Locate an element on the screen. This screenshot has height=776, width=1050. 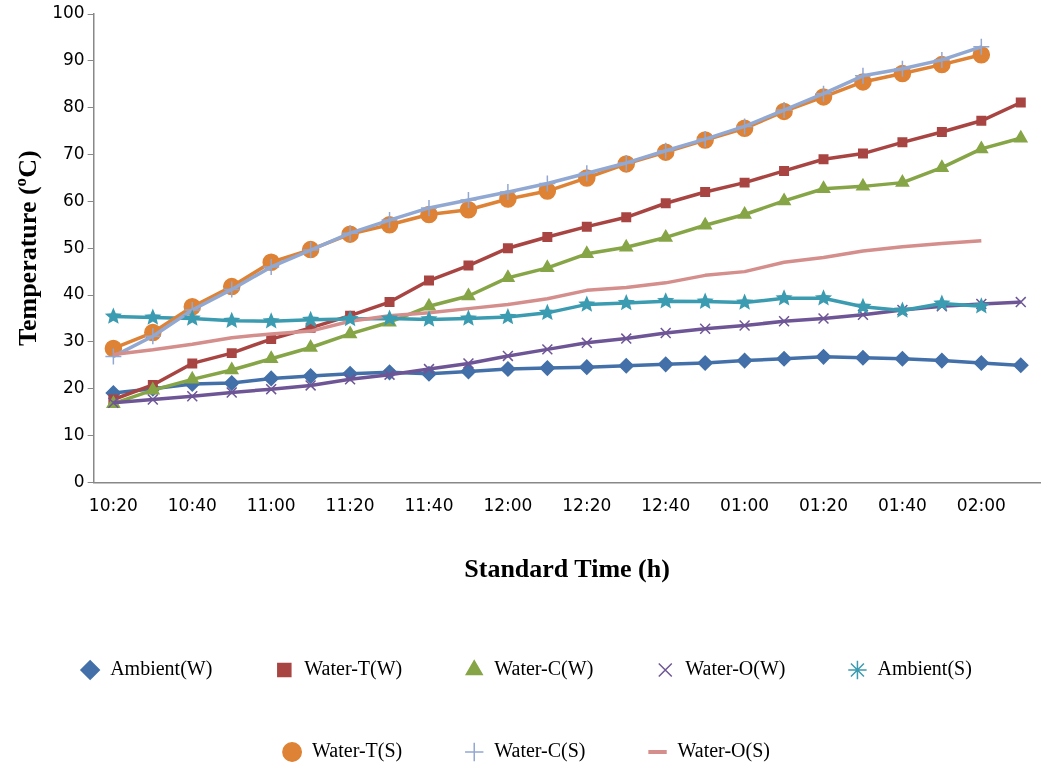
x-tick-label: 02:00 is located at coordinates (981, 505).